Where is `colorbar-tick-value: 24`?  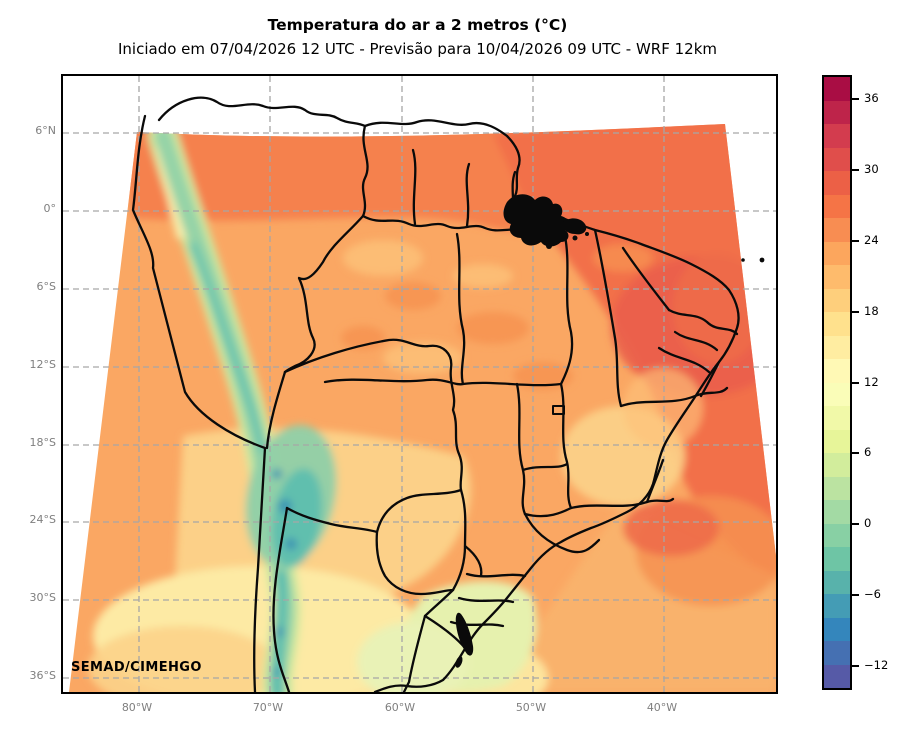 colorbar-tick-value: 24 is located at coordinates (871, 239).